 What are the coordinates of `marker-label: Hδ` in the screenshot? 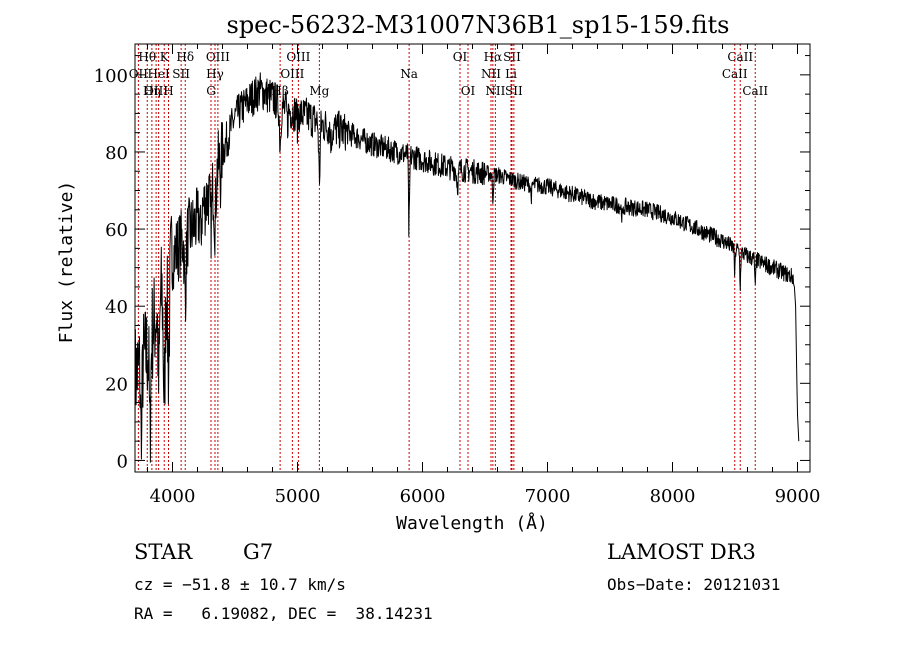 It's located at (185, 57).